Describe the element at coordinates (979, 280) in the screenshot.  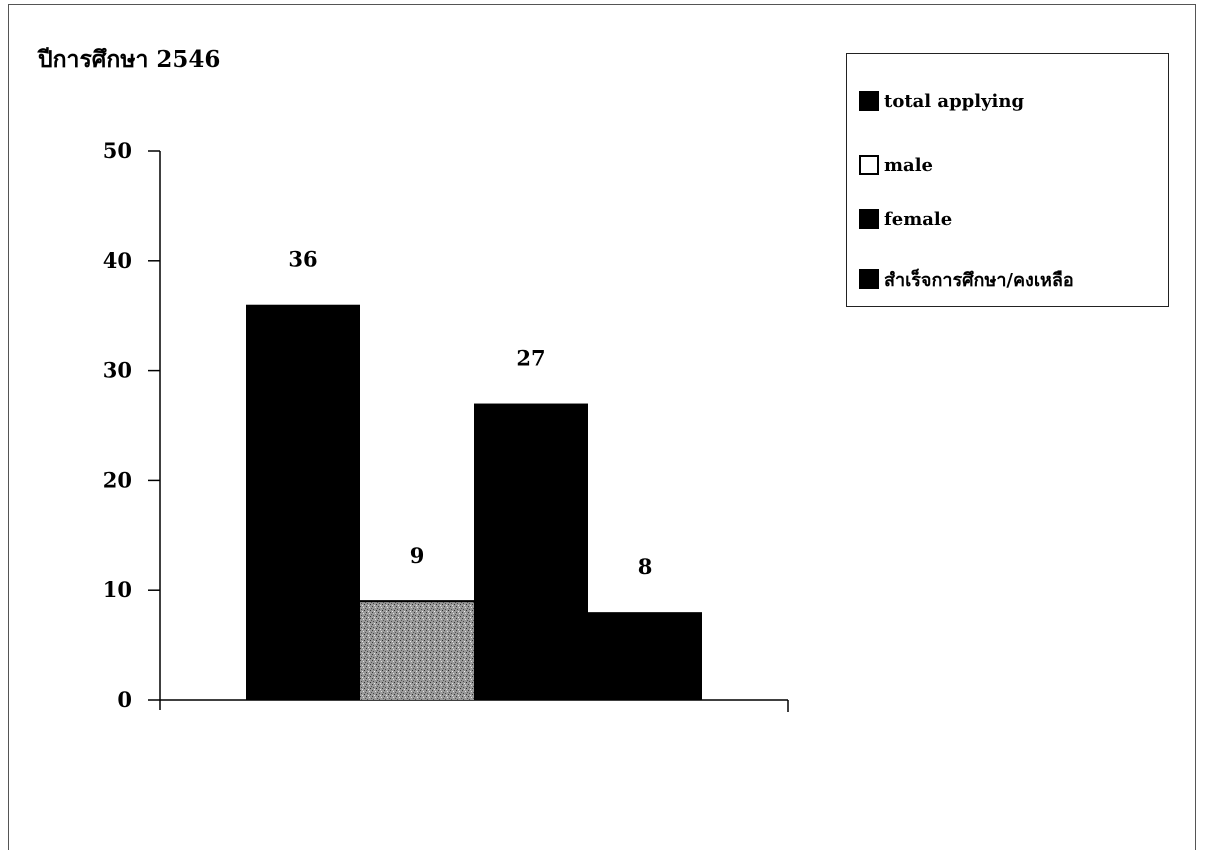
I see `legend-label: สำเร็จการศึกษา/คงเหลือ` at that location.